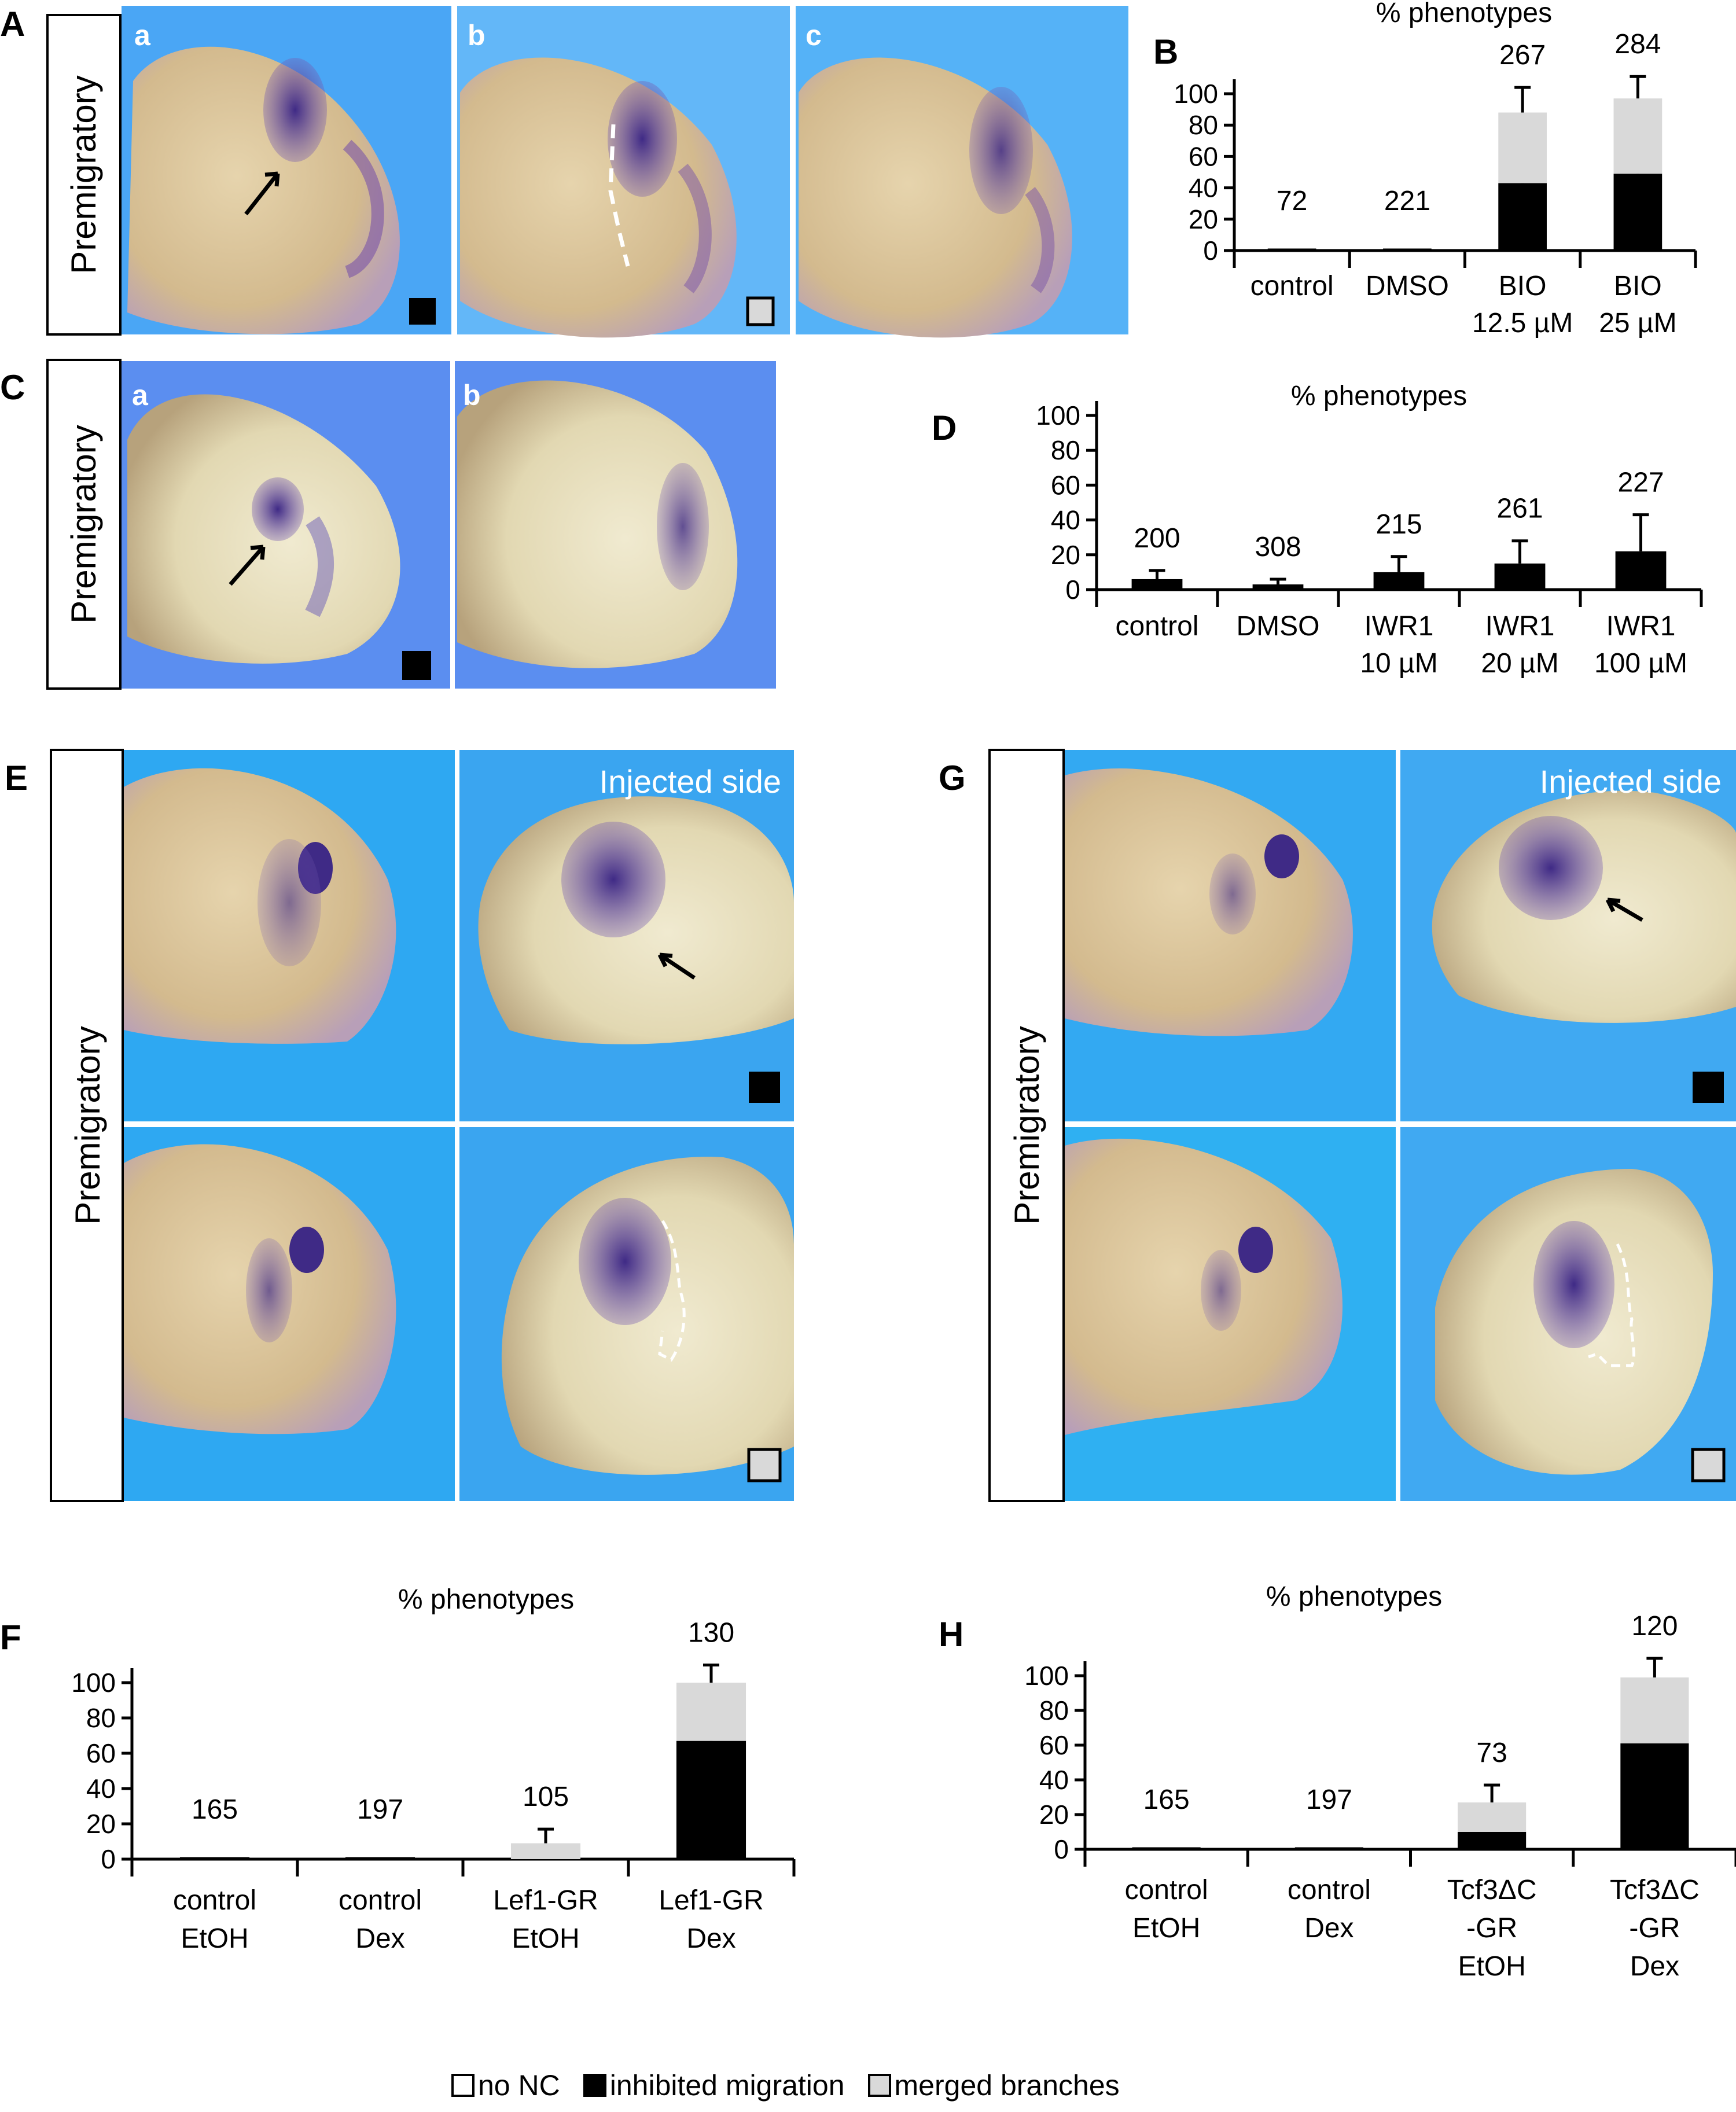  What do you see at coordinates (1007, 2085) in the screenshot?
I see `legend-label: merged branches` at bounding box center [1007, 2085].